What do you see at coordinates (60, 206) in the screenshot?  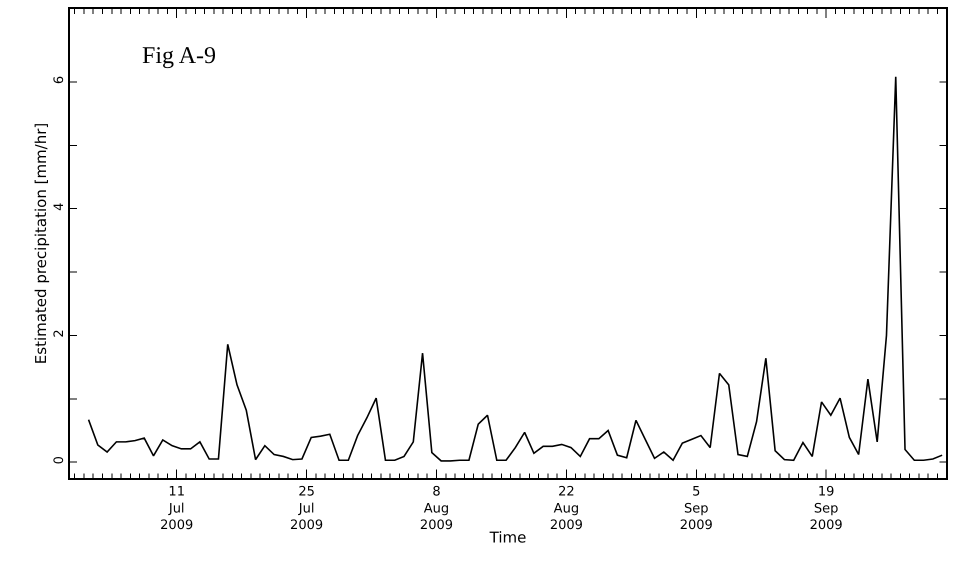 I see `y-tick-label: 4` at bounding box center [60, 206].